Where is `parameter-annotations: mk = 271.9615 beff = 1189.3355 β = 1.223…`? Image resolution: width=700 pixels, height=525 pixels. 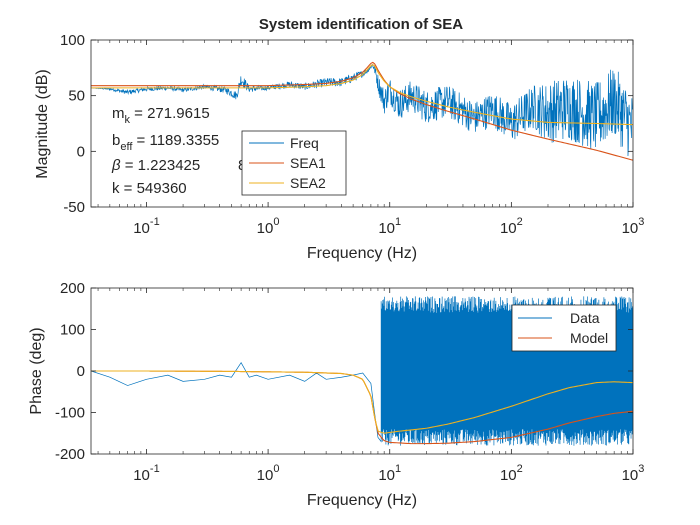 parameter-annotations: mk = 271.9615 beff = 1189.3355 β = 1.223… is located at coordinates (178, 151).